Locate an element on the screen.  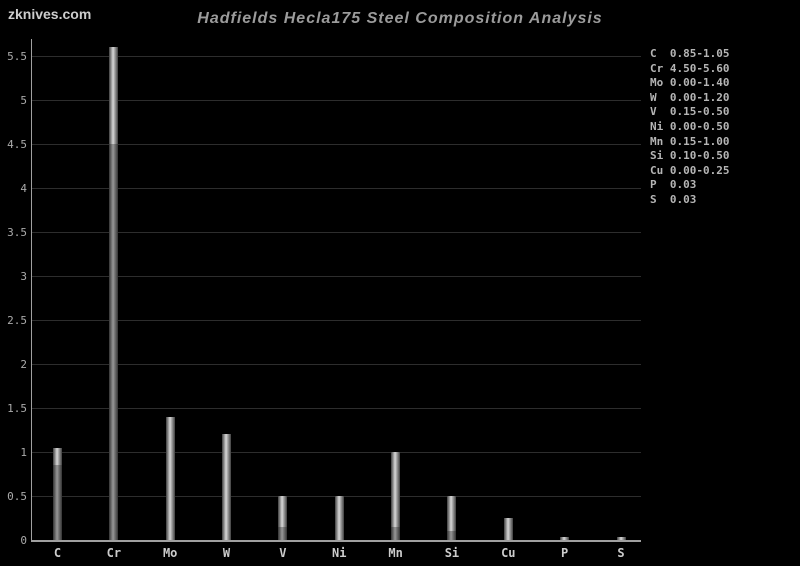
legend-element-label: Mn is located at coordinates (657, 141).